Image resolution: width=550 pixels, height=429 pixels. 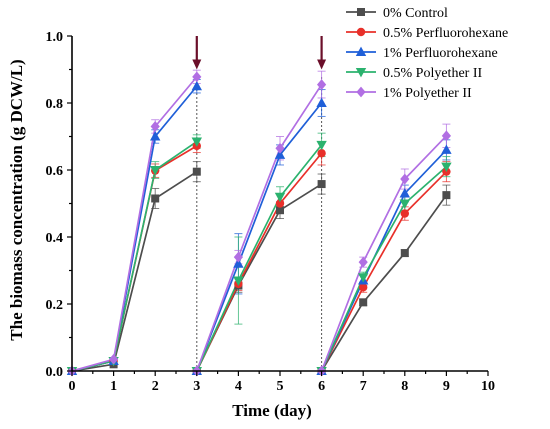 I want to click on legend-label: 0% Control, so click(x=415, y=13).